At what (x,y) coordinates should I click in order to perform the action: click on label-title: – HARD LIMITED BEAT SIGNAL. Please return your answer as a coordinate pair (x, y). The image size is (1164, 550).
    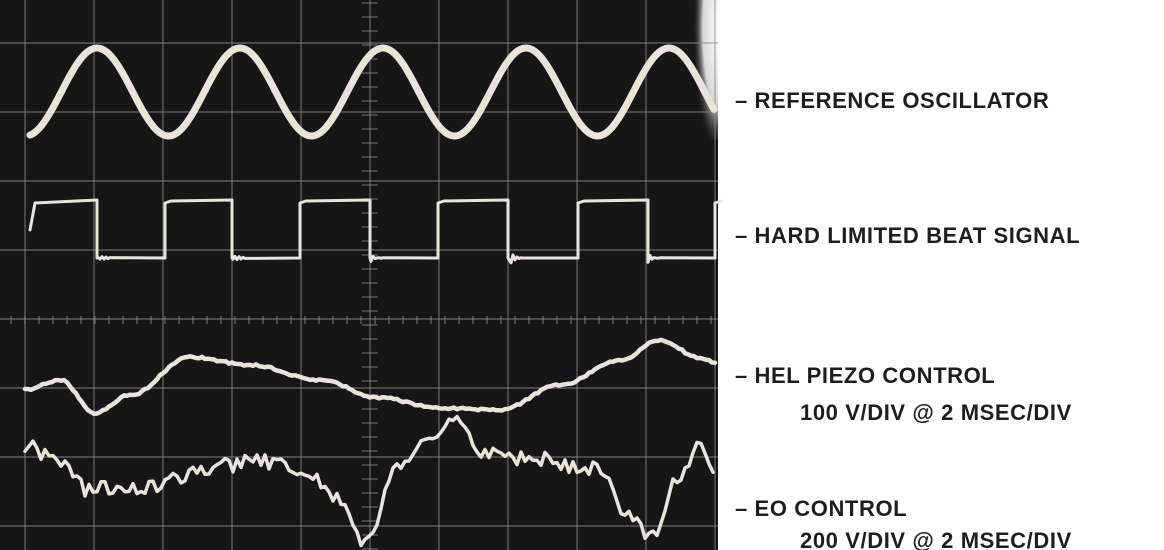
    Looking at the image, I should click on (907, 235).